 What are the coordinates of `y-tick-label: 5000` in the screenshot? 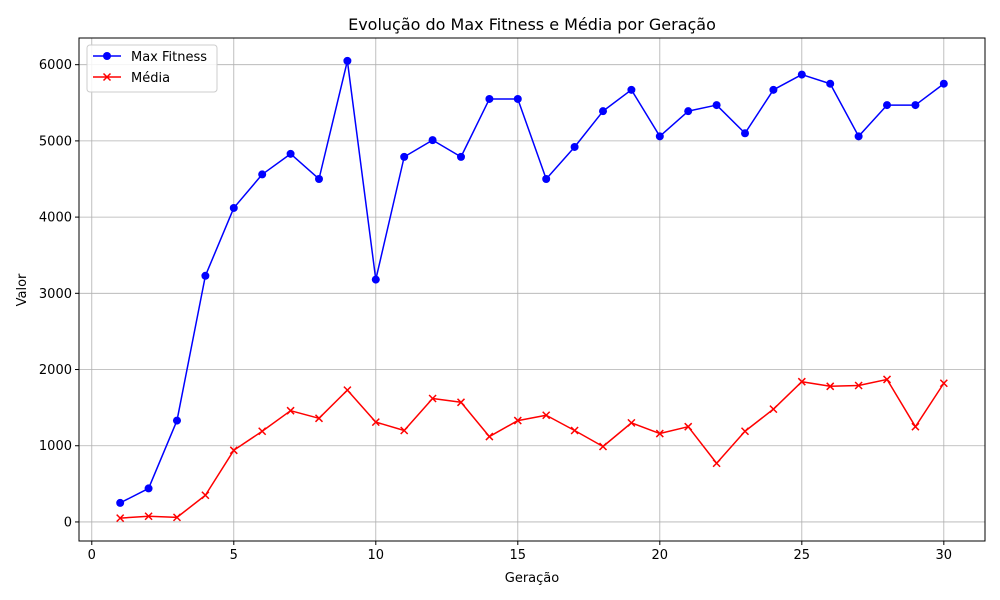 It's located at (55, 141).